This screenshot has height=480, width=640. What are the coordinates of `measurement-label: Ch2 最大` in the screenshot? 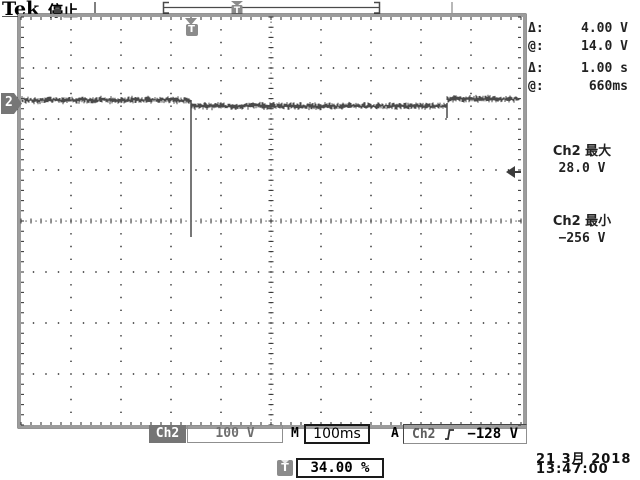 It's located at (582, 151).